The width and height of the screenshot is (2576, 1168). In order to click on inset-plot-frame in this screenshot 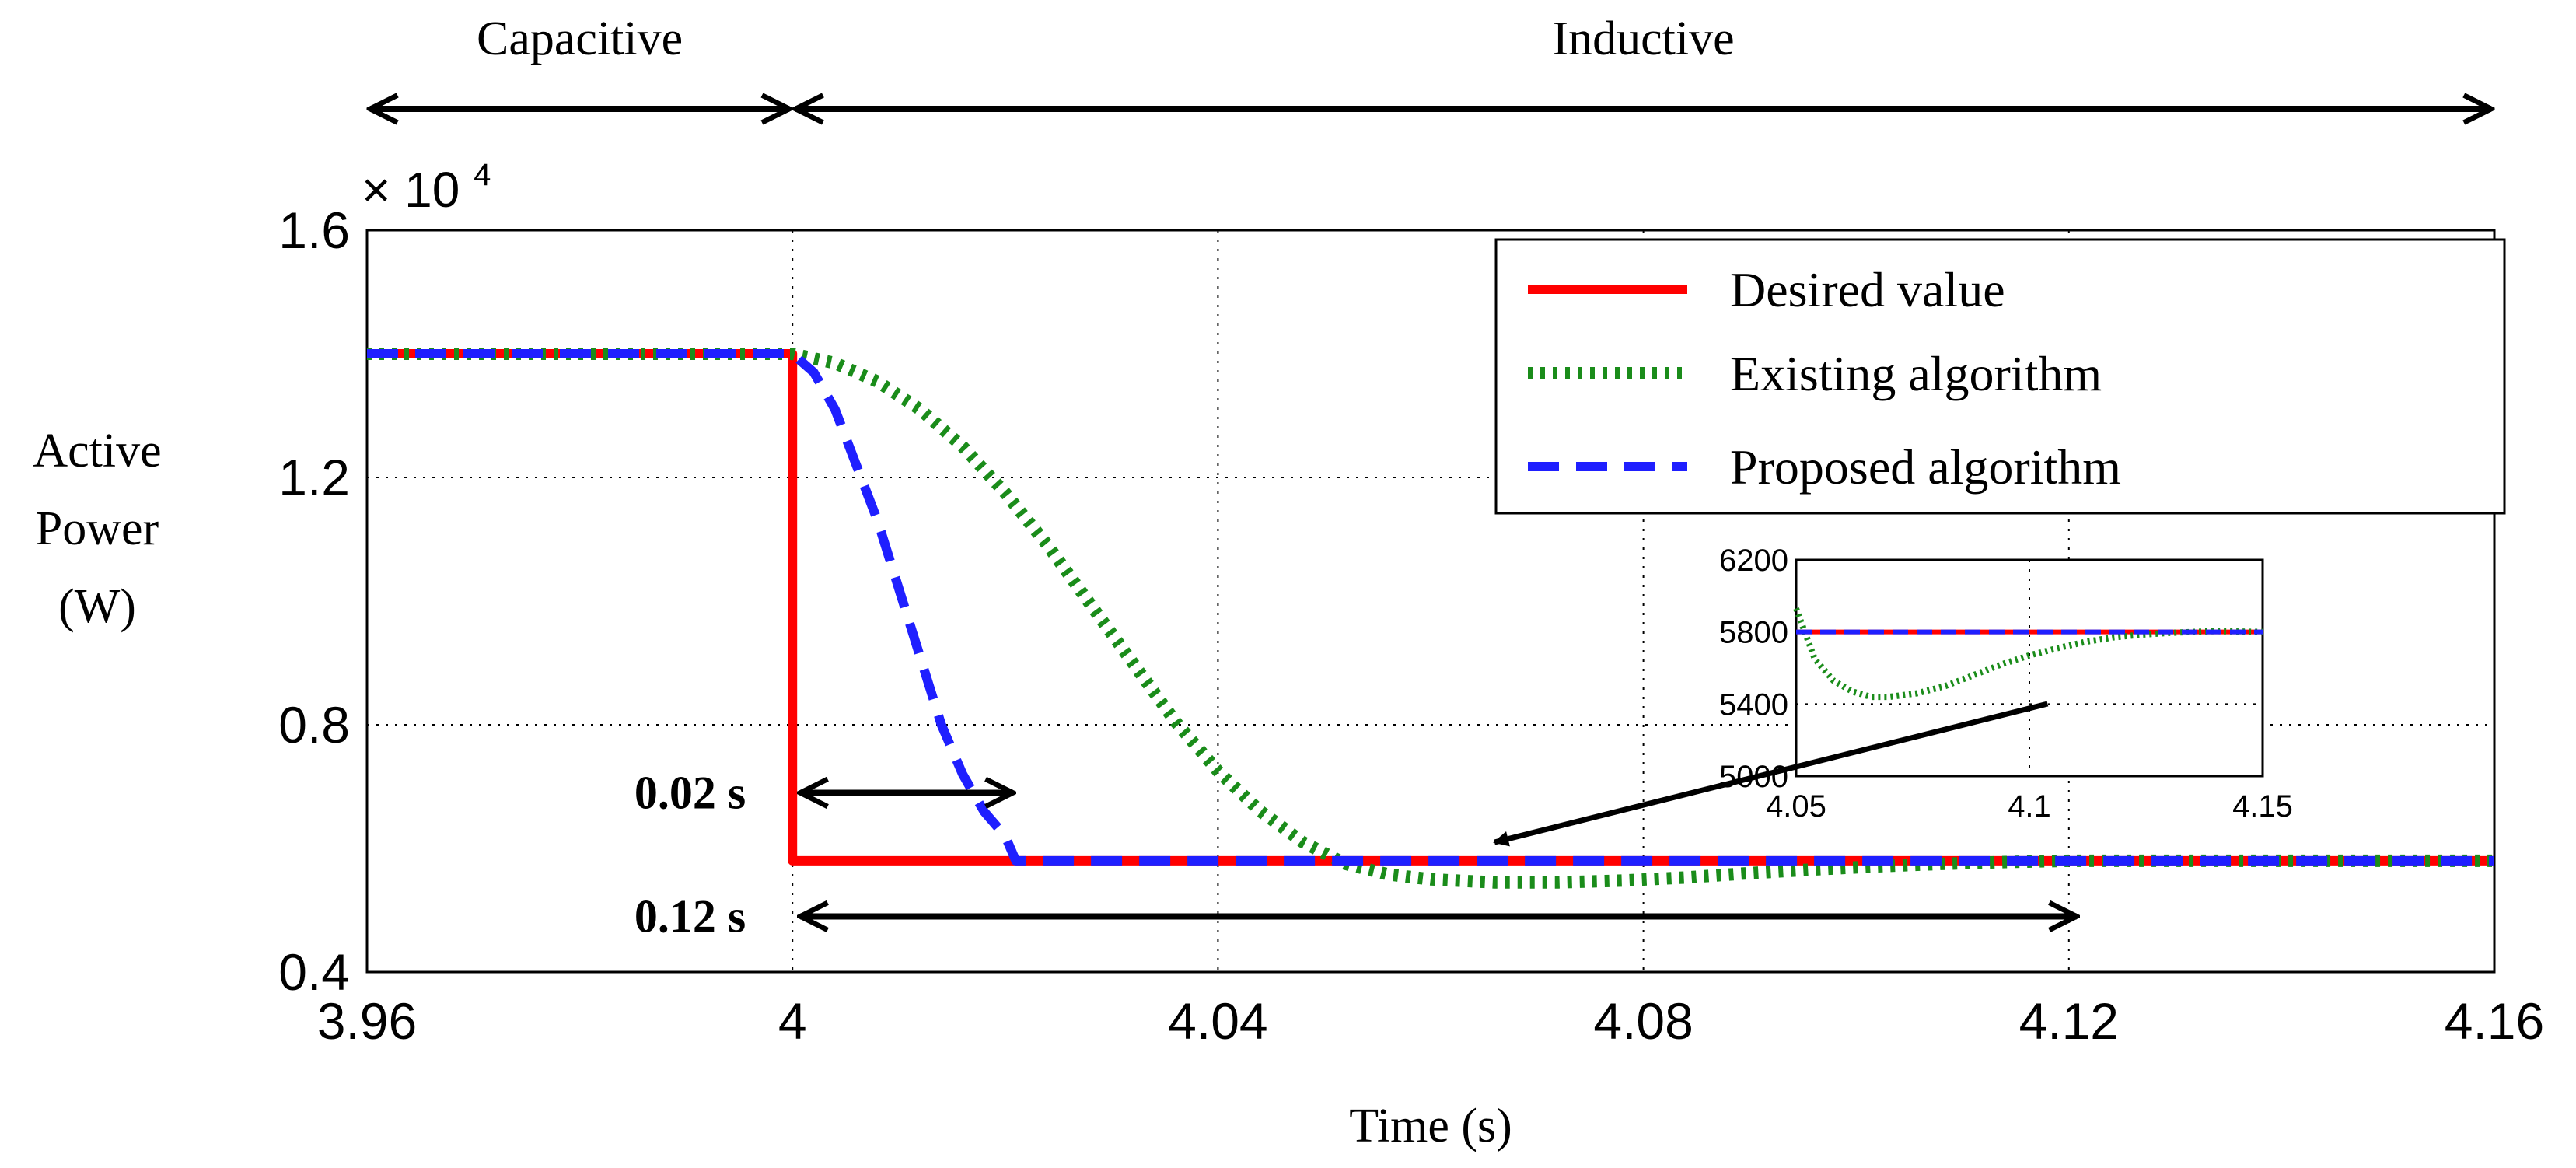, I will do `click(2029, 668)`.